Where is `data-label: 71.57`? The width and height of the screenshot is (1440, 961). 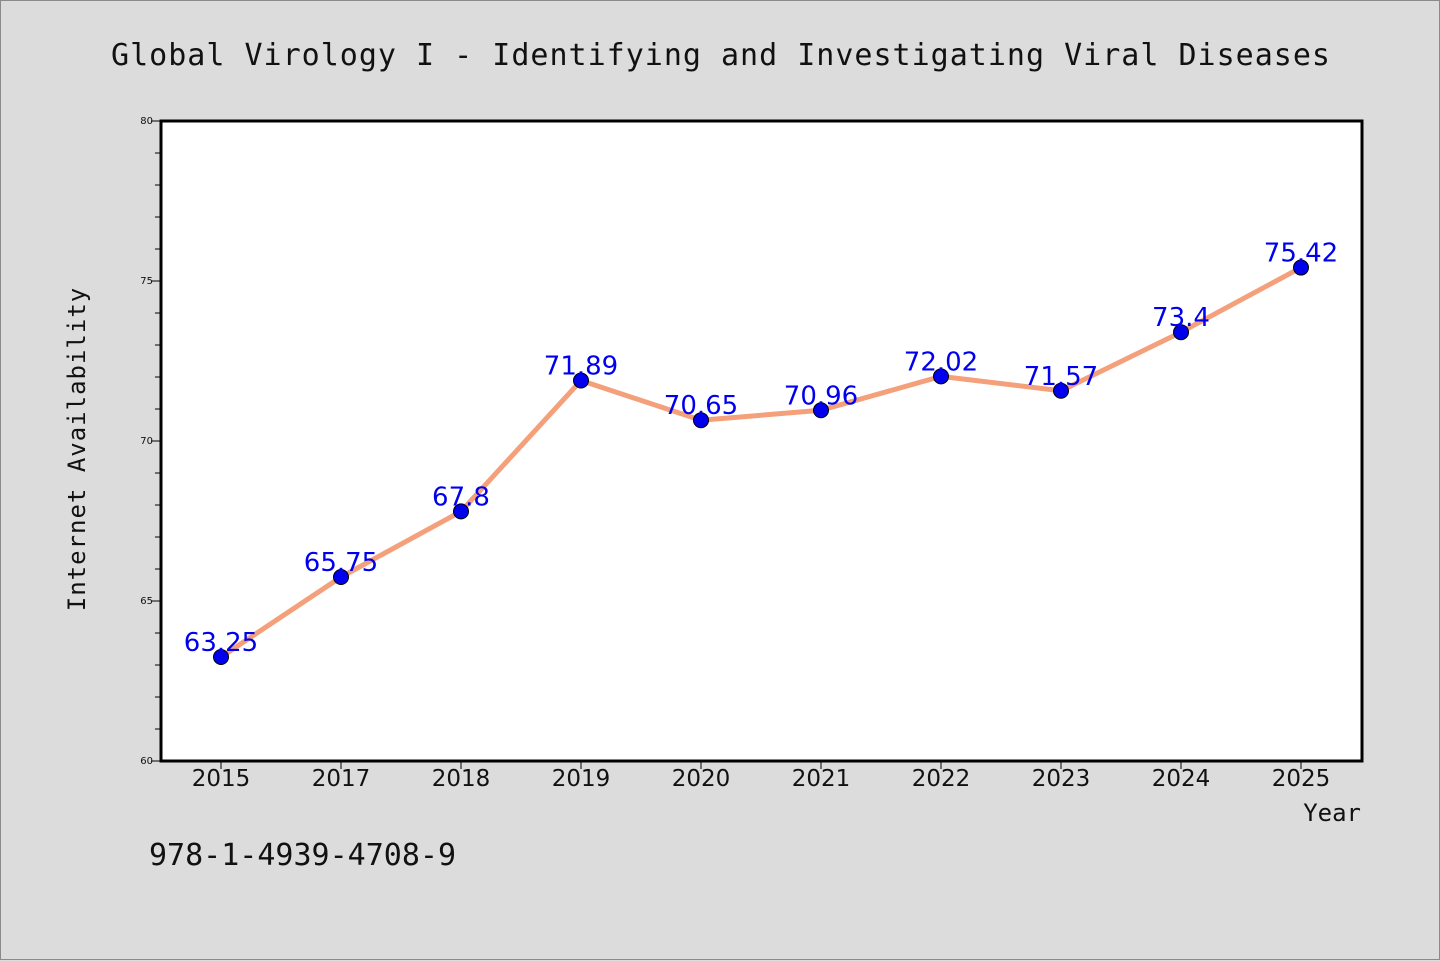 data-label: 71.57 is located at coordinates (1061, 377).